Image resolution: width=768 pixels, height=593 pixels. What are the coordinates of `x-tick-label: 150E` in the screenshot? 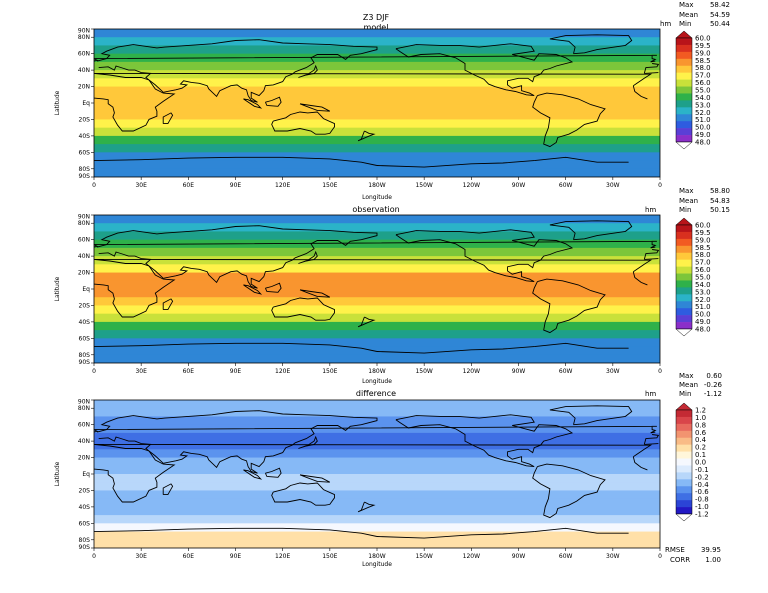 It's located at (329, 371).